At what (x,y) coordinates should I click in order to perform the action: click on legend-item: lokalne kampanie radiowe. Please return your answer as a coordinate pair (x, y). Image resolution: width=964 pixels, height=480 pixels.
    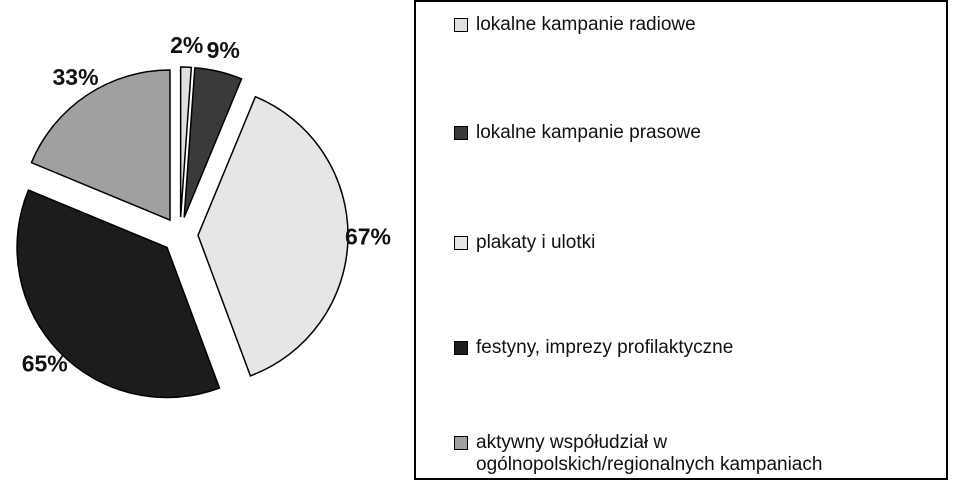
    Looking at the image, I should click on (670, 25).